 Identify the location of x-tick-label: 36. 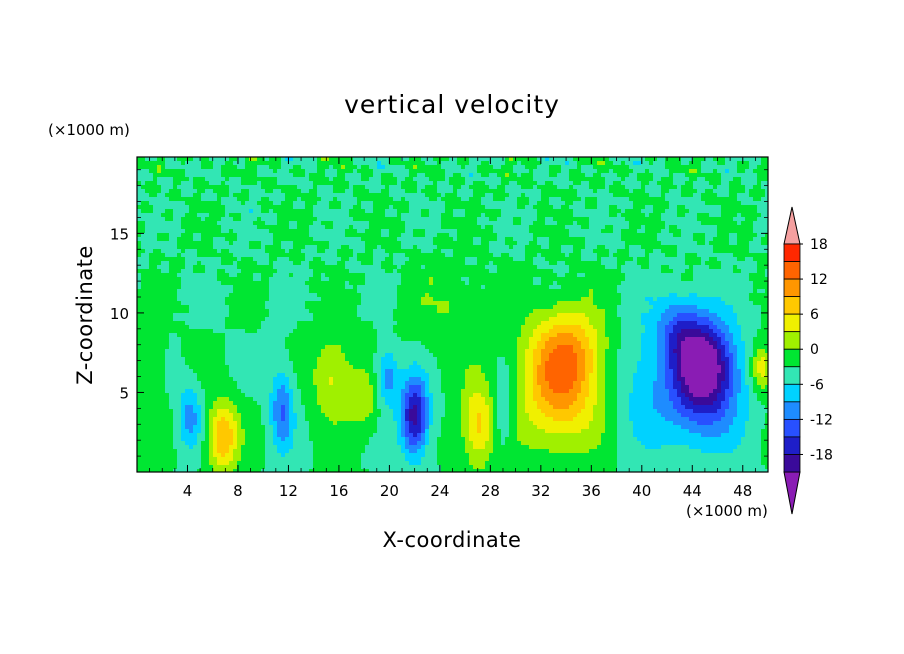
(591, 491).